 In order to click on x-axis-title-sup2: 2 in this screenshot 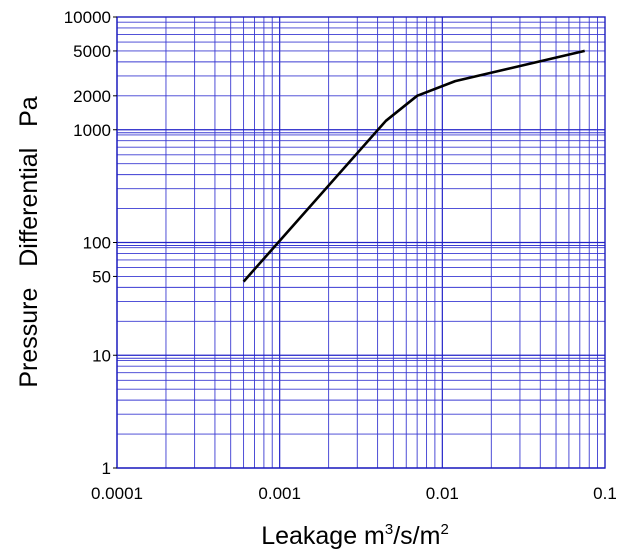, I will do `click(444, 529)`.